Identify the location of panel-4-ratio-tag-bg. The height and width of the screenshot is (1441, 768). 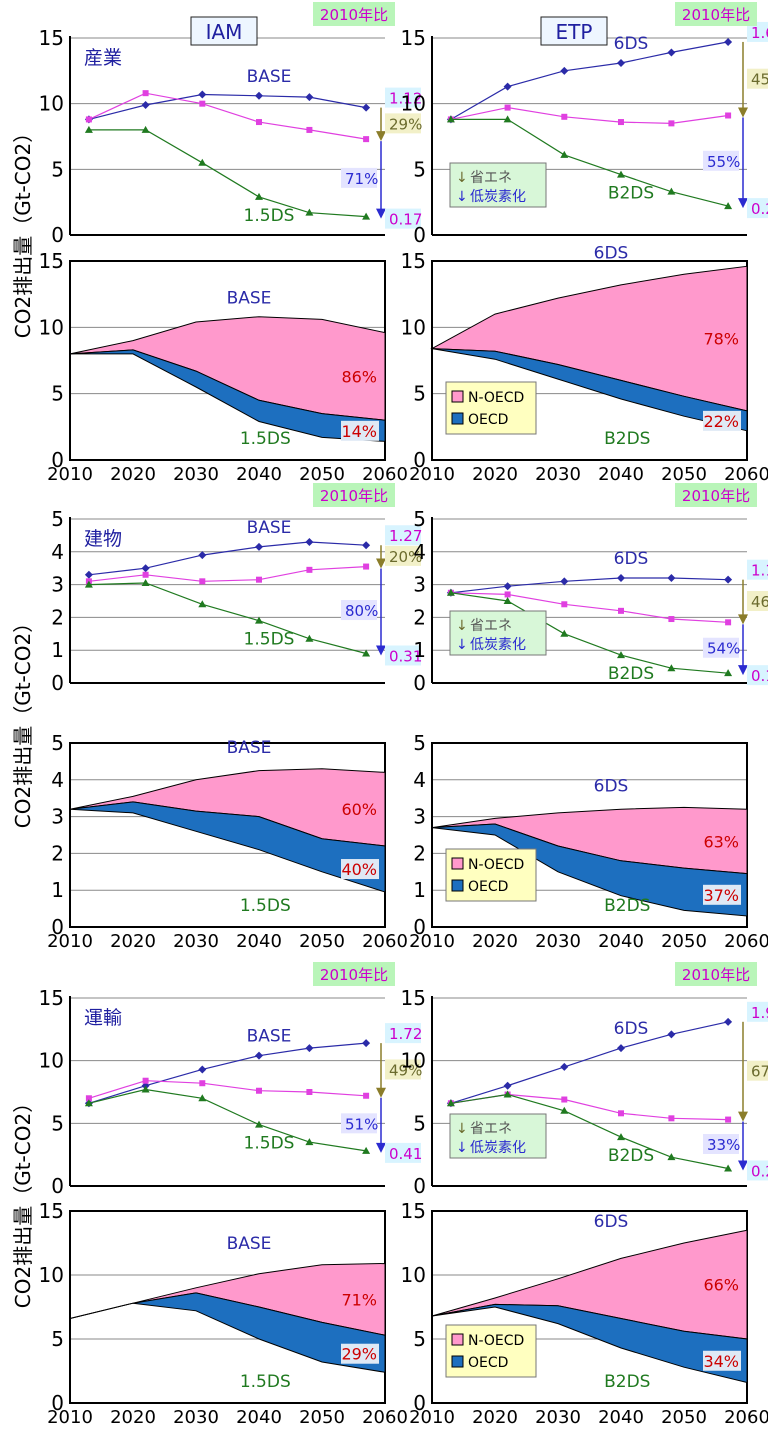
(354, 495).